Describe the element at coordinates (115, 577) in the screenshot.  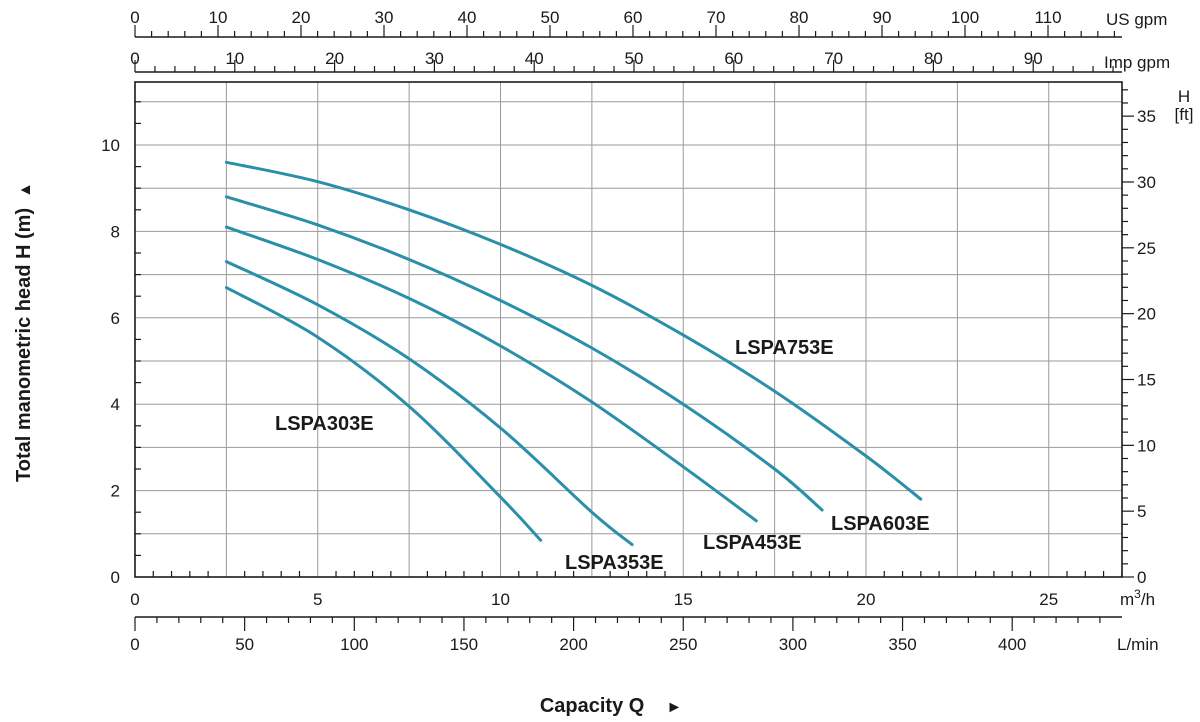
I see `y-tick-label: 0` at that location.